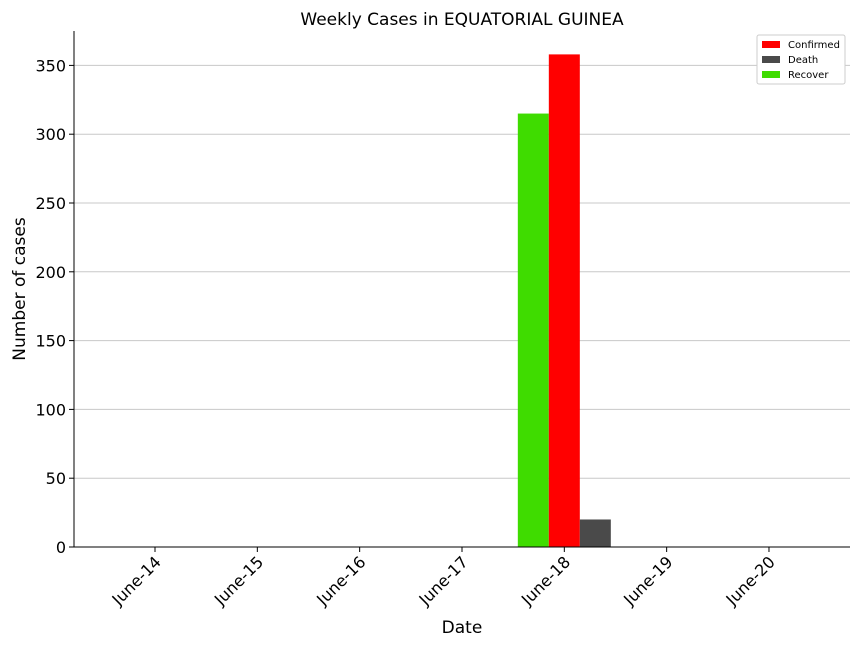 This screenshot has width=864, height=648. Describe the element at coordinates (771, 59) in the screenshot. I see `legend-swatch-death` at that location.